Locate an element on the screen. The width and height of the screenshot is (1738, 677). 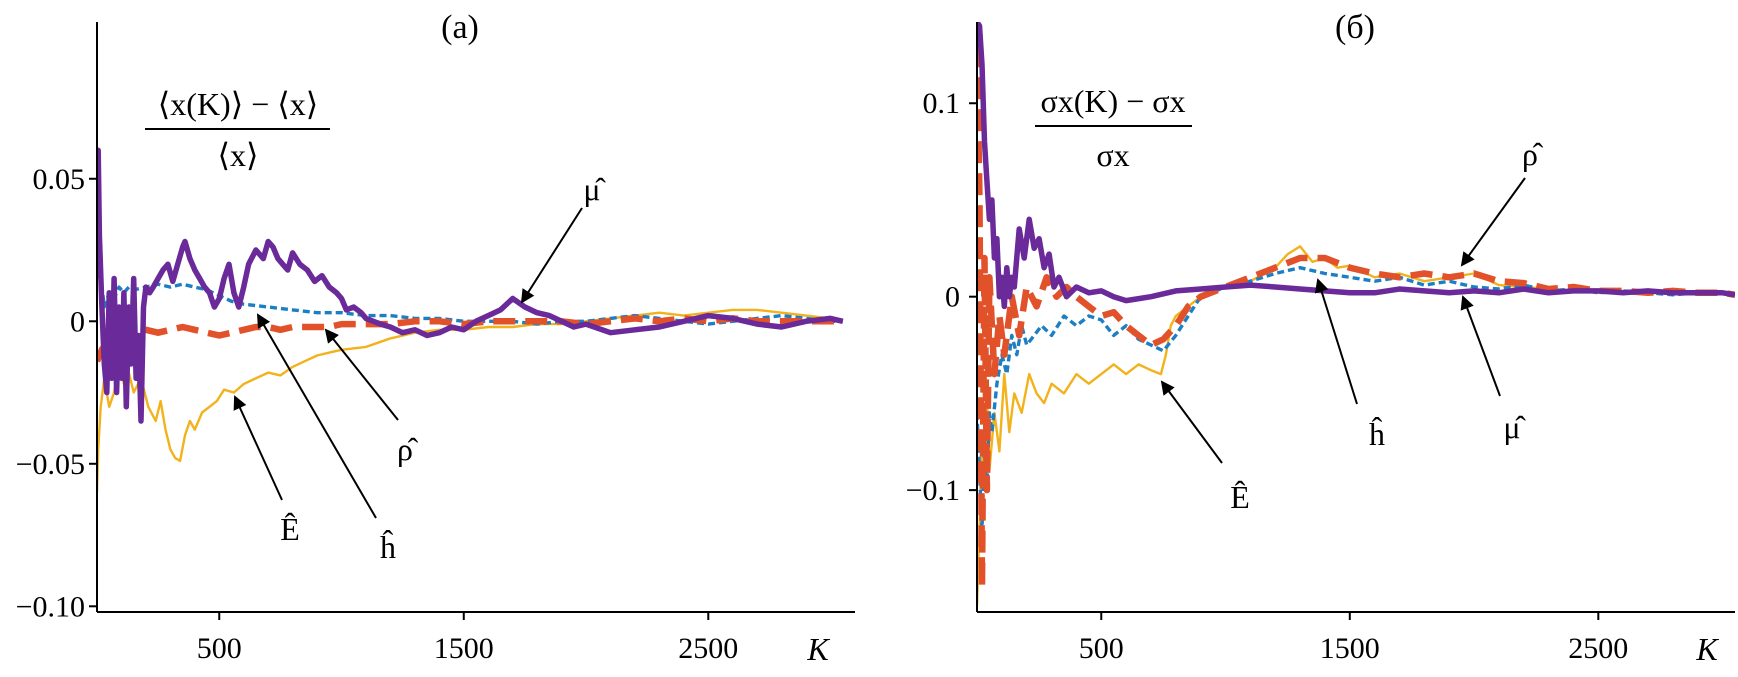
panel-a-y-ticks: −0.10 −0.05 0 0.05 is located at coordinates (56, 393).